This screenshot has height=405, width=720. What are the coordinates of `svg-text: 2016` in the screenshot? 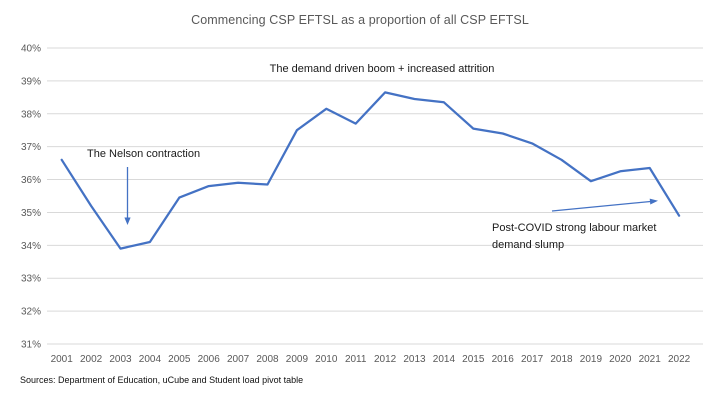 It's located at (503, 359).